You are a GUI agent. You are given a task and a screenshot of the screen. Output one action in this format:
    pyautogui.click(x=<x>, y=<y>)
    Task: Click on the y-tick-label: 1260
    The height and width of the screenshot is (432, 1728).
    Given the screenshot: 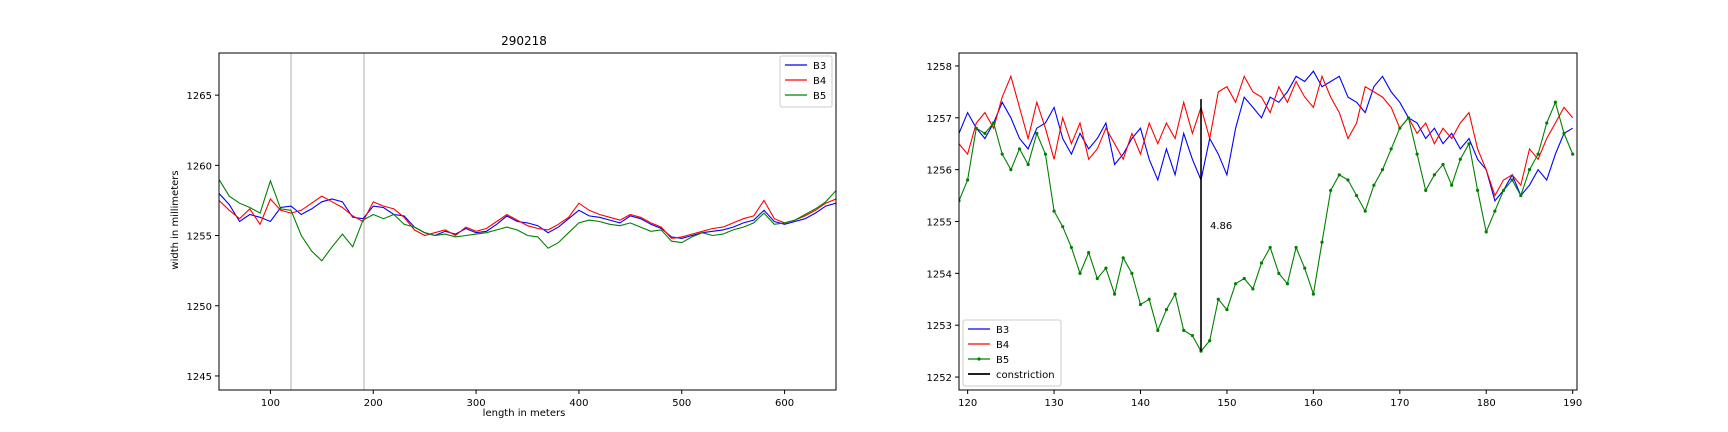 What is the action you would take?
    pyautogui.click(x=199, y=166)
    